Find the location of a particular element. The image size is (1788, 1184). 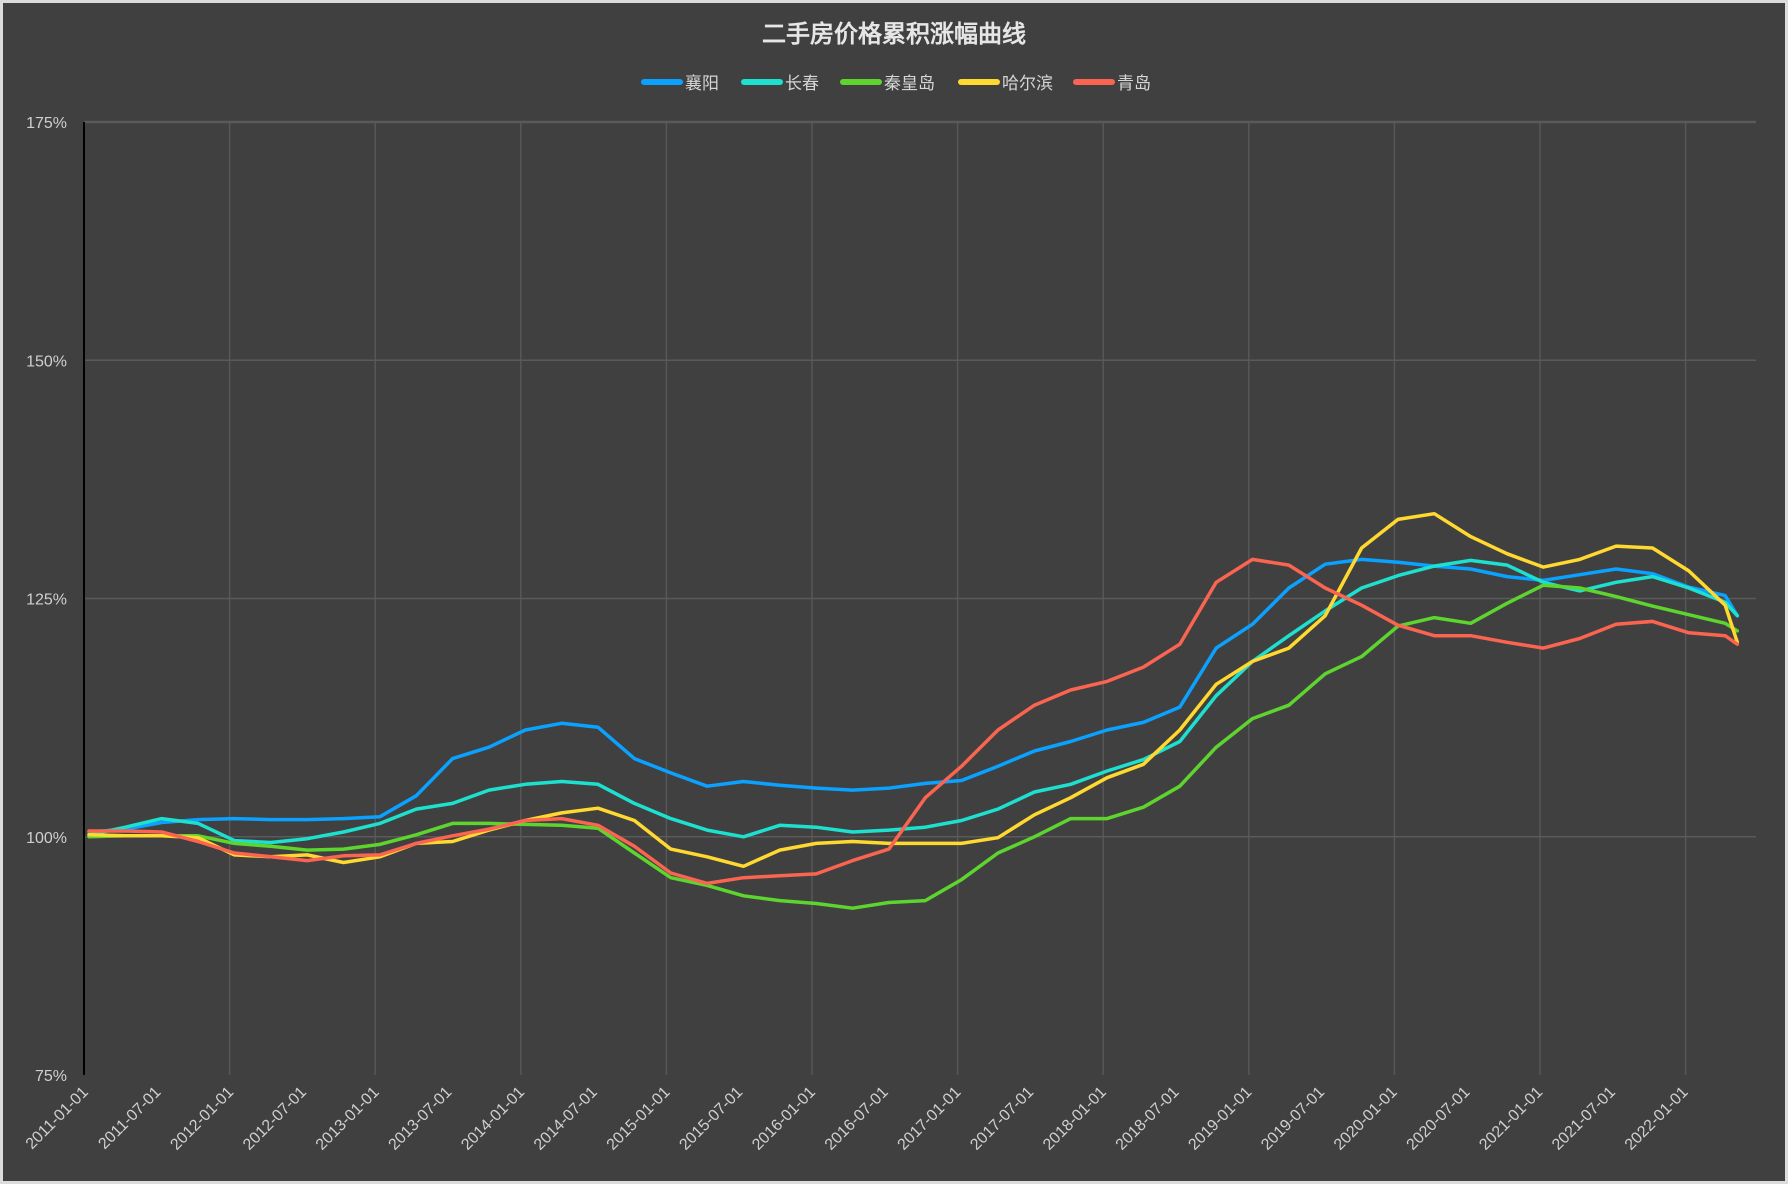

y-tick-label: 100% is located at coordinates (46, 838).